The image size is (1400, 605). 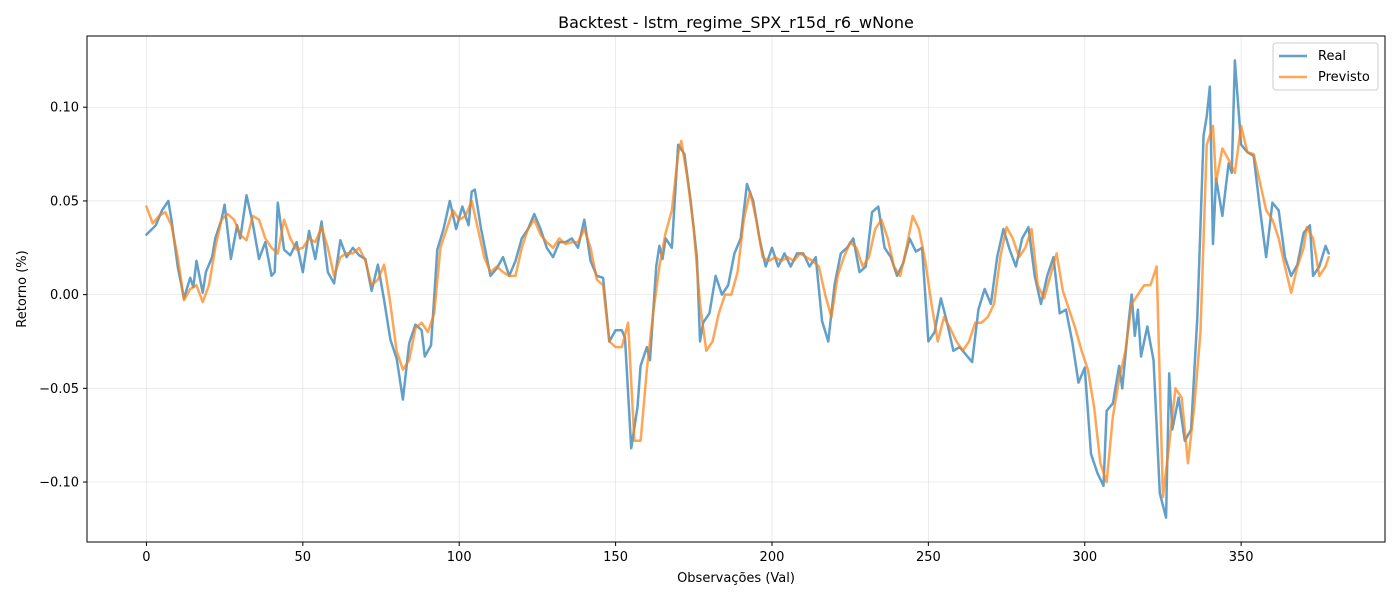 What do you see at coordinates (459, 557) in the screenshot?
I see `x-tick-label: 100` at bounding box center [459, 557].